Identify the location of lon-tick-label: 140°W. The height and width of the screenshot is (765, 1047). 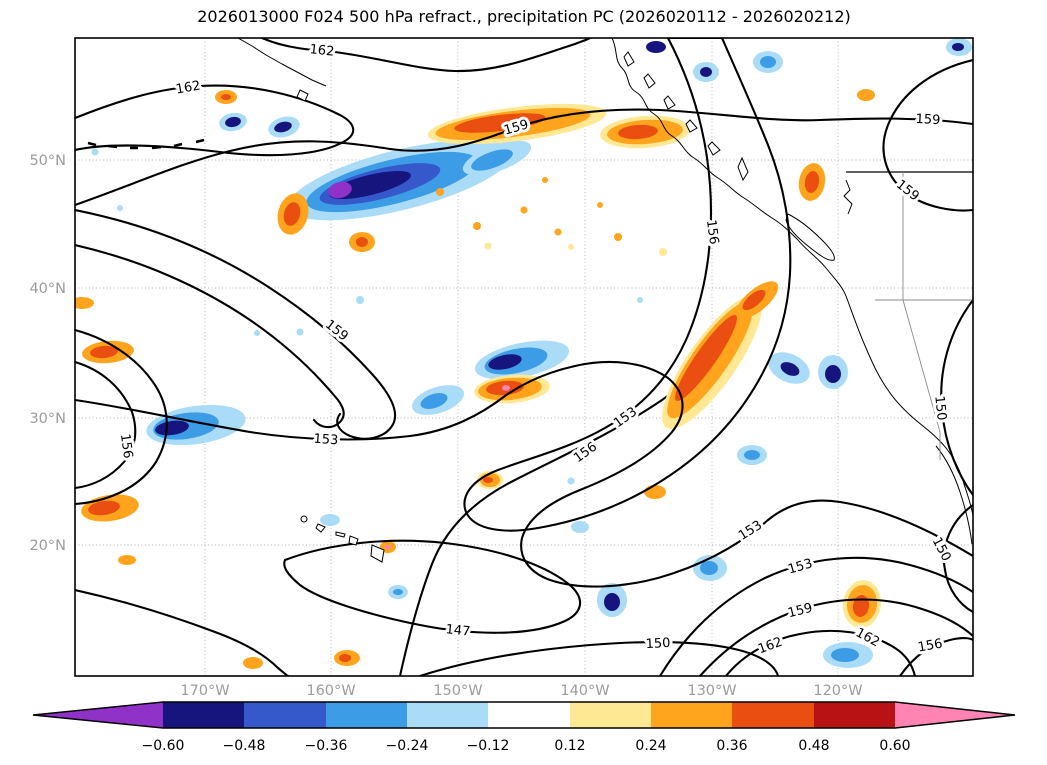
(584, 691).